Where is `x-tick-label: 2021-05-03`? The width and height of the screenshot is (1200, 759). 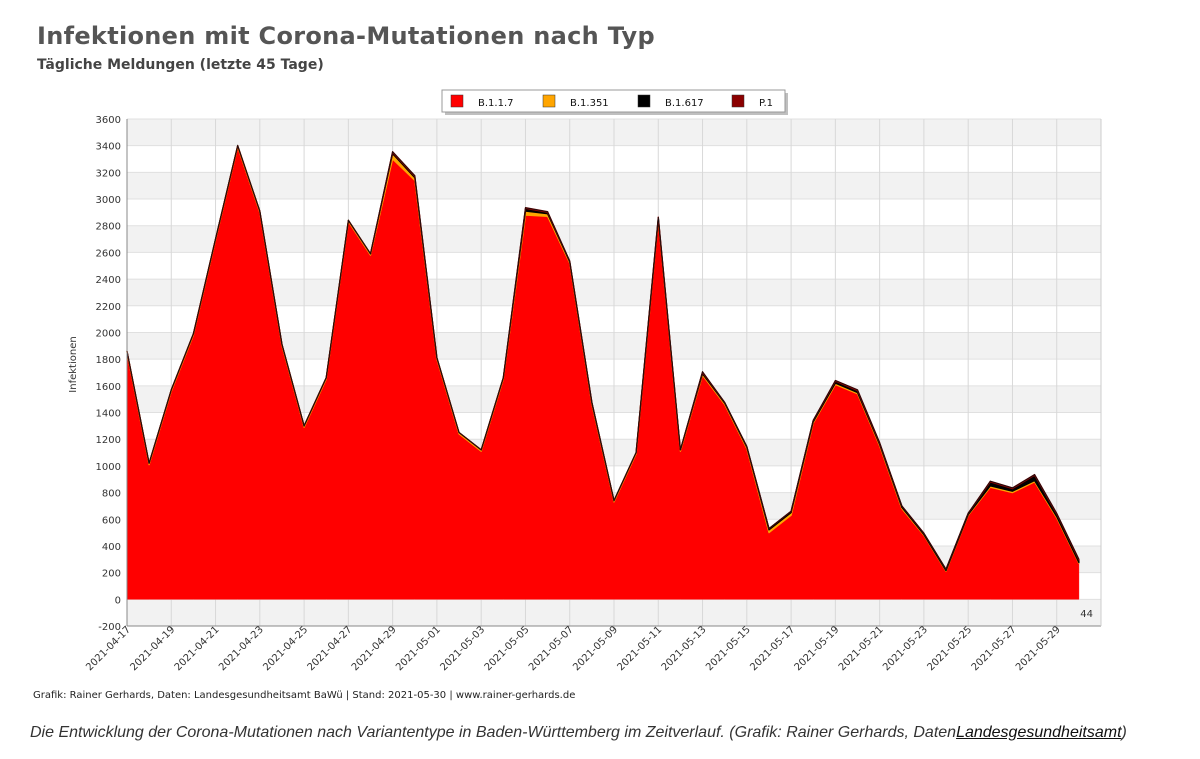
x-tick-label: 2021-05-03 is located at coordinates (462, 648).